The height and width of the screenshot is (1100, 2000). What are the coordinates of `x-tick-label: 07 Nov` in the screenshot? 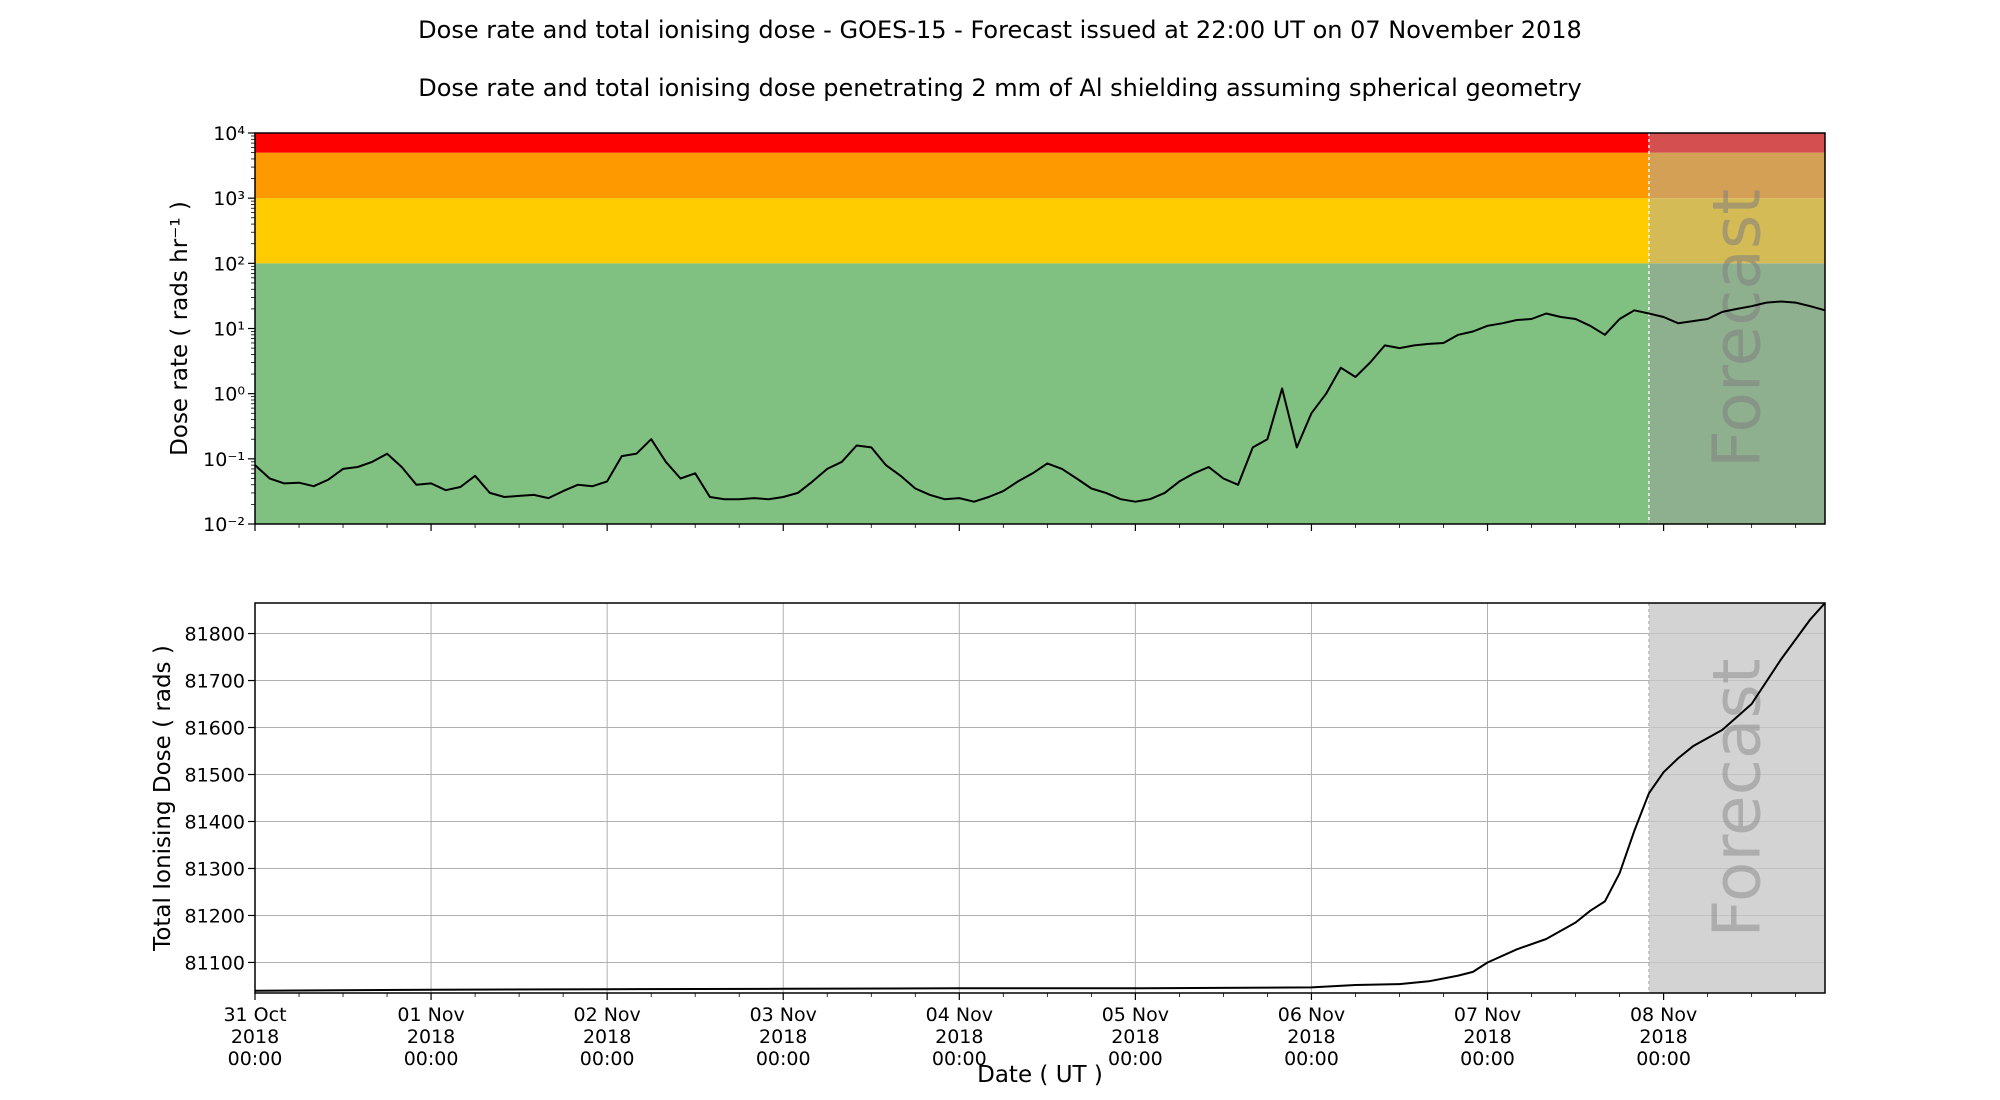 It's located at (1487, 1015).